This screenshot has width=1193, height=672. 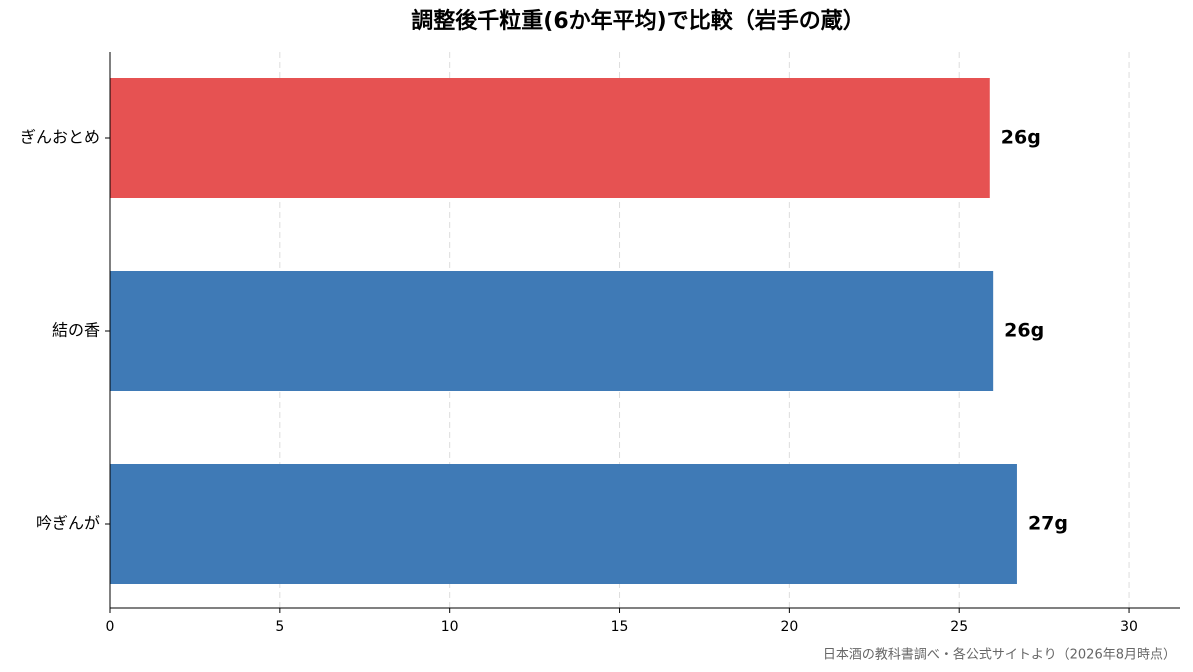 What do you see at coordinates (450, 627) in the screenshot?
I see `x-tick-label: 10` at bounding box center [450, 627].